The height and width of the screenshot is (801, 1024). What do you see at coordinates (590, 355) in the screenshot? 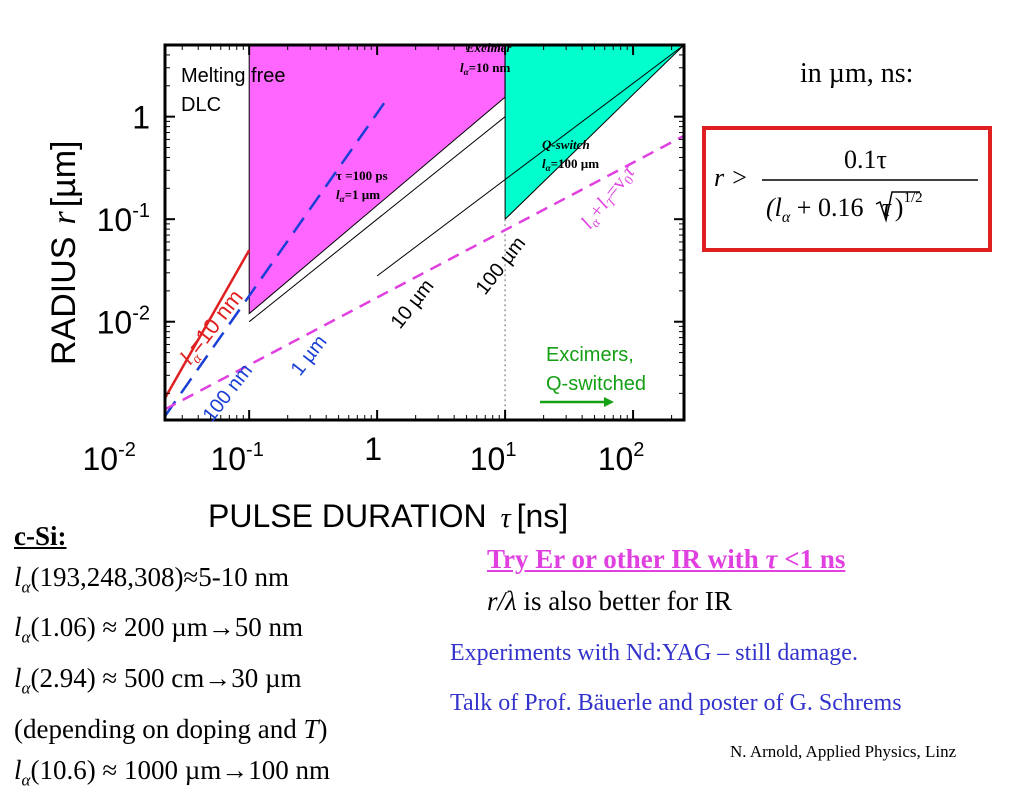
I see `excimers-label: Excimers,` at bounding box center [590, 355].